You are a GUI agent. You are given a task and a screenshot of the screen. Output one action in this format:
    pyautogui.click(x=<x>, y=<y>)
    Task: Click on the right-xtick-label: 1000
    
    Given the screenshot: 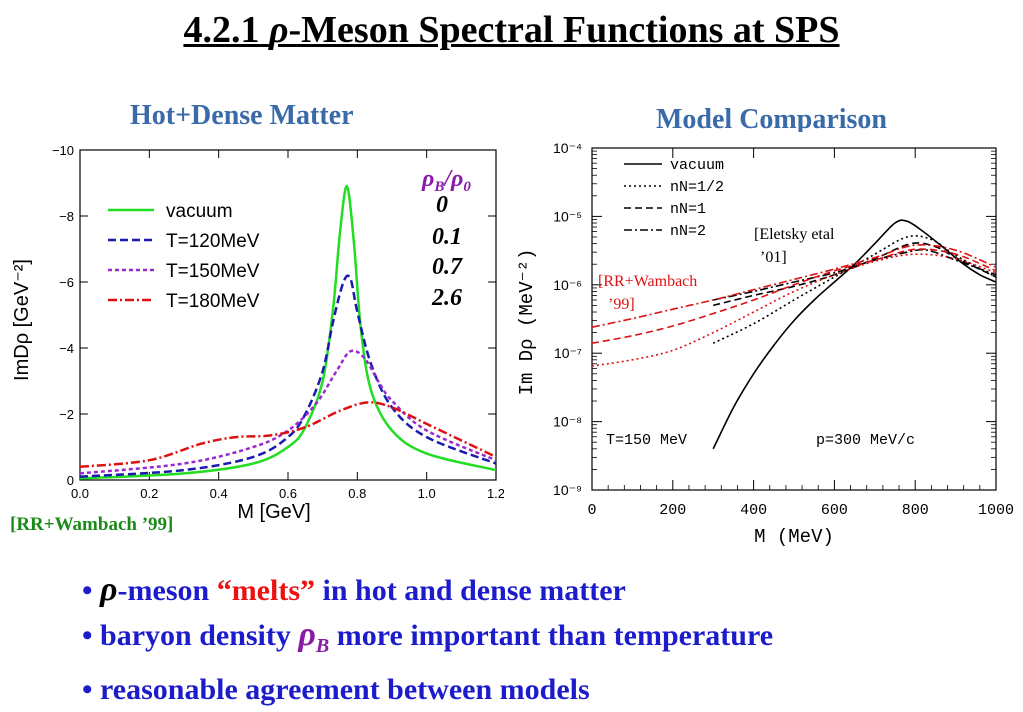 What is the action you would take?
    pyautogui.click(x=996, y=510)
    